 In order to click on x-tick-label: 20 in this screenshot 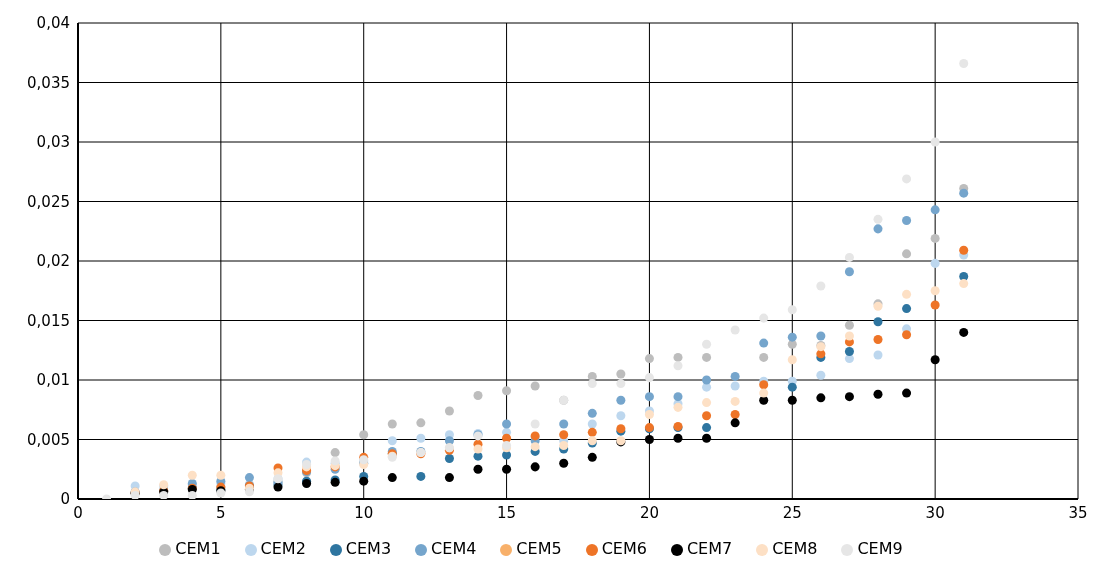, I will do `click(649, 512)`.